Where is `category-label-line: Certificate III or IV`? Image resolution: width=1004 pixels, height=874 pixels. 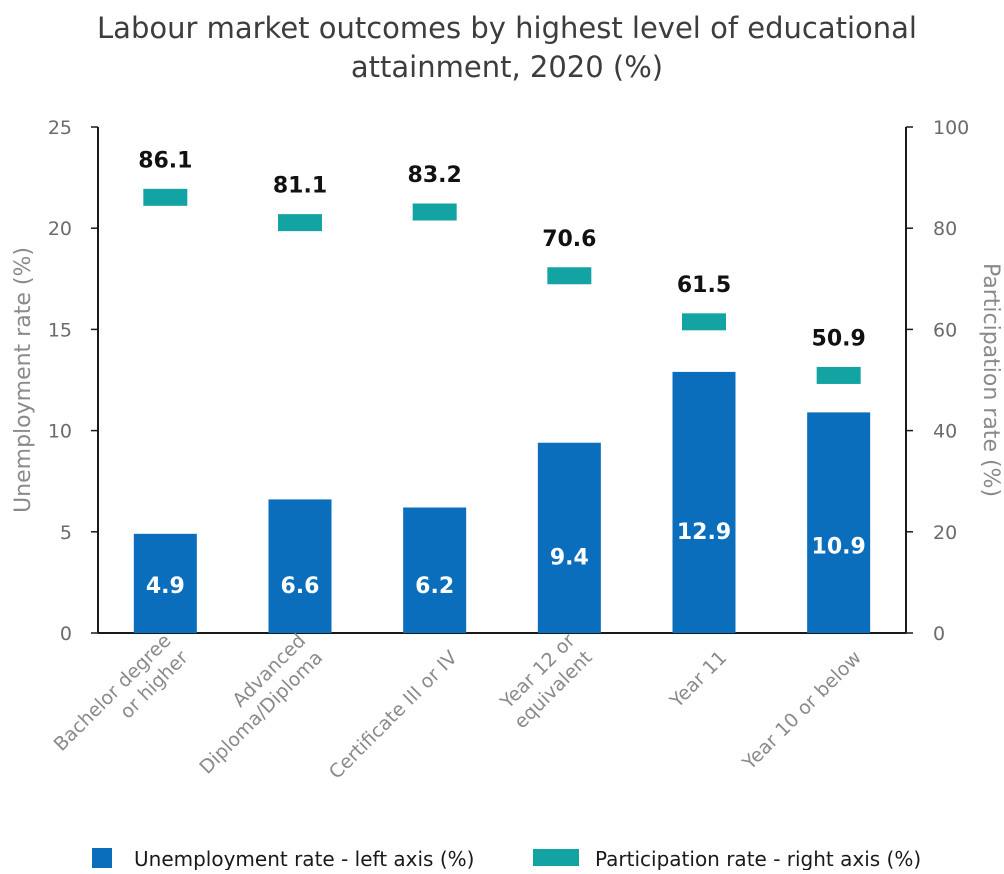
category-label-line: Certificate III or IV is located at coordinates (393, 715).